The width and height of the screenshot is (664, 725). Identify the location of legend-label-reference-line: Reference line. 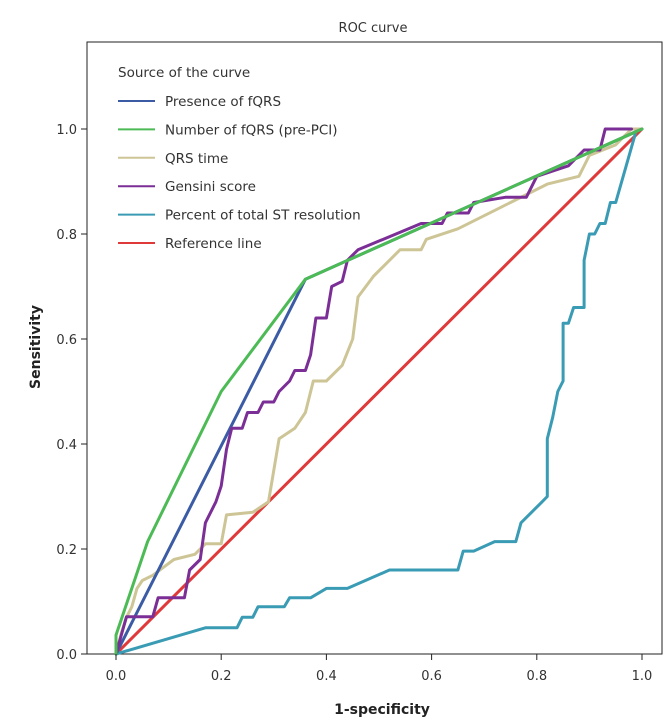
(213, 244).